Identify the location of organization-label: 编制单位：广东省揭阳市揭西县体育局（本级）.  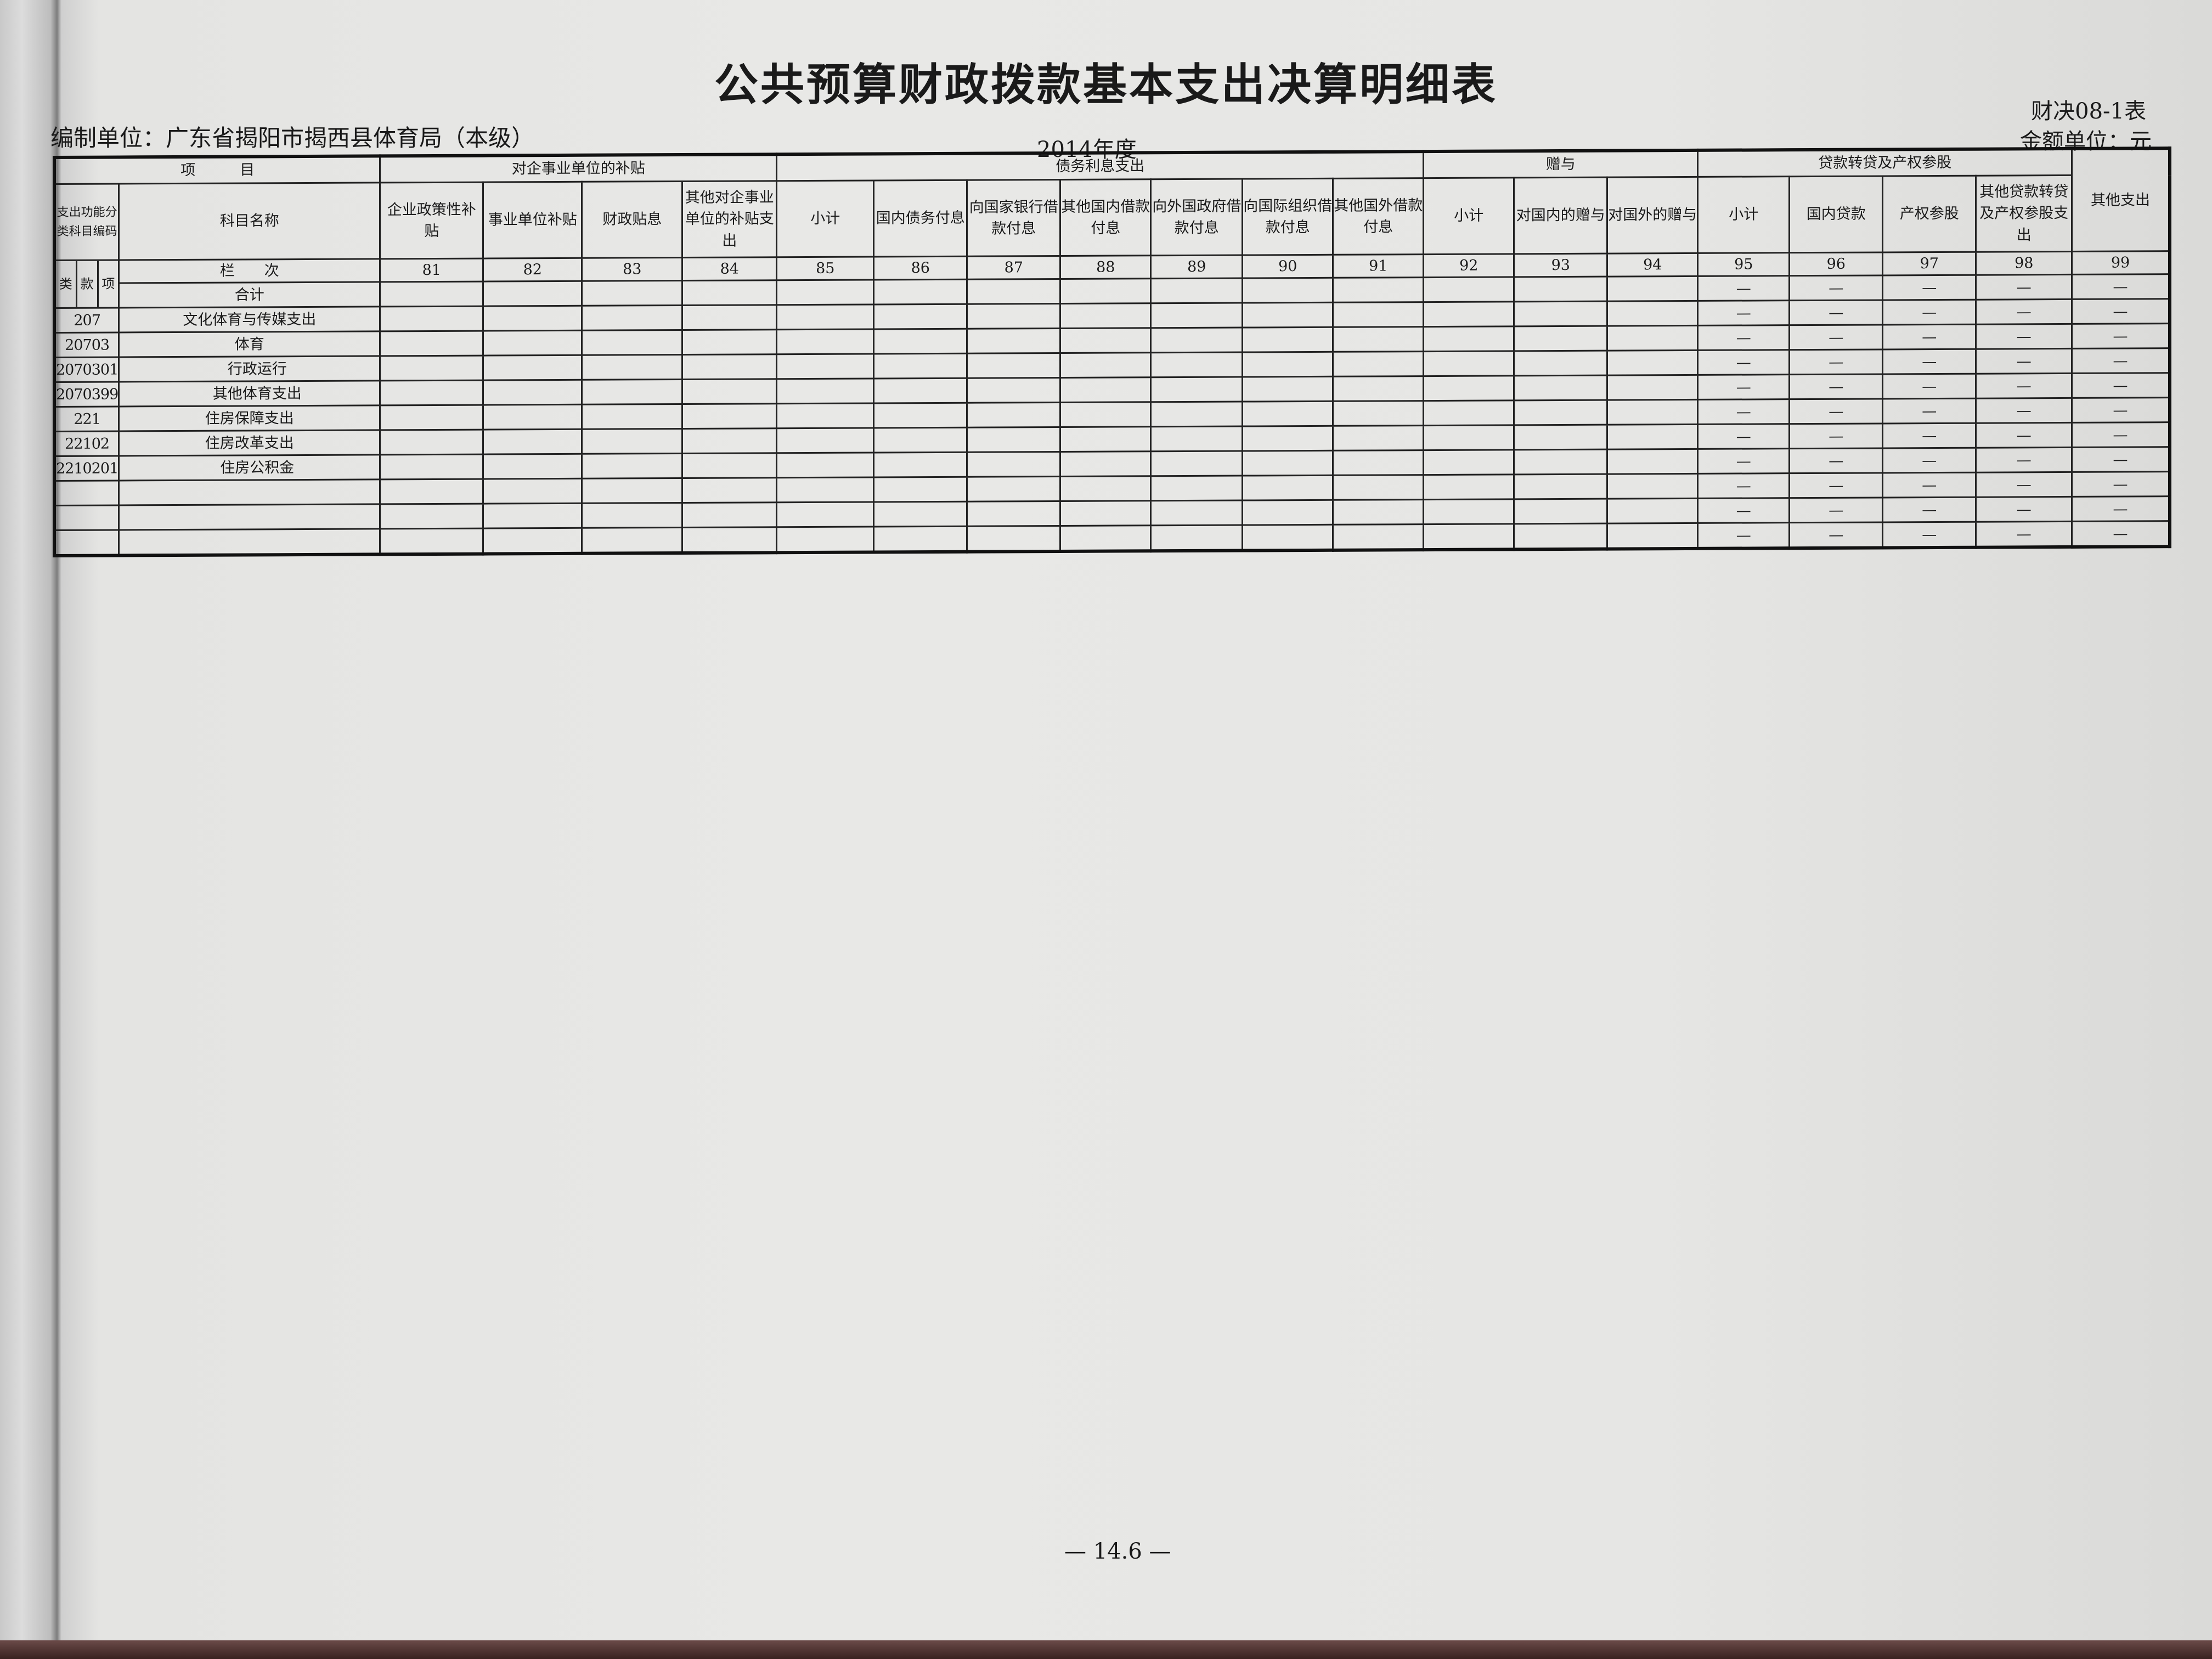
(292, 138).